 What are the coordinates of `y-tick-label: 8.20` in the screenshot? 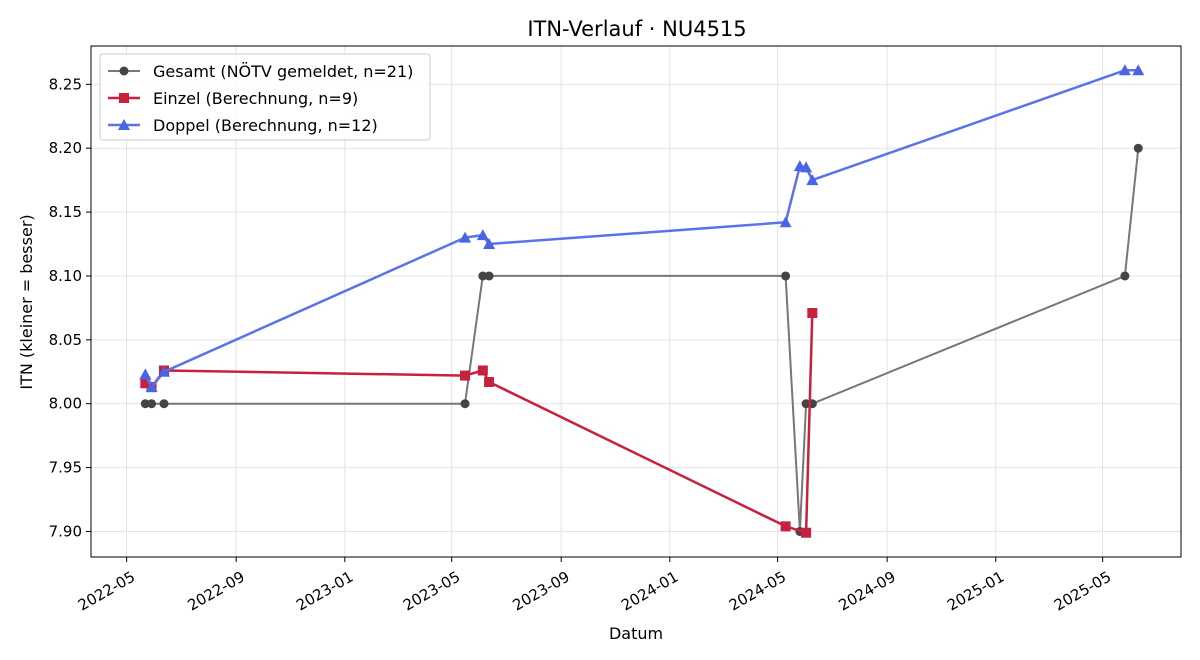 It's located at (65, 148).